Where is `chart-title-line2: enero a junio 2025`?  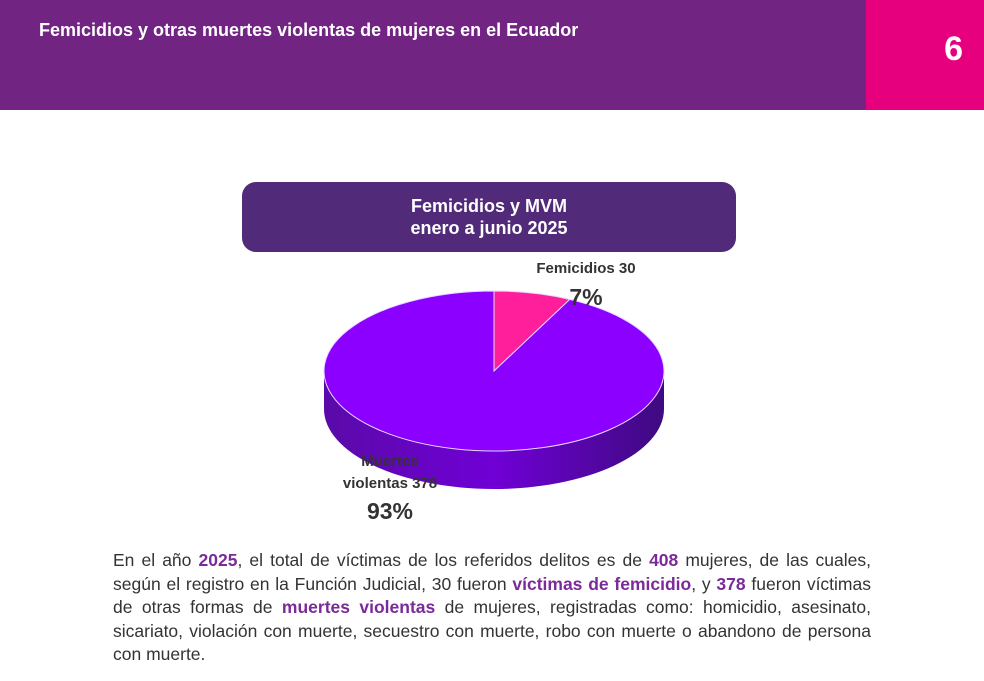 chart-title-line2: enero a junio 2025 is located at coordinates (489, 228).